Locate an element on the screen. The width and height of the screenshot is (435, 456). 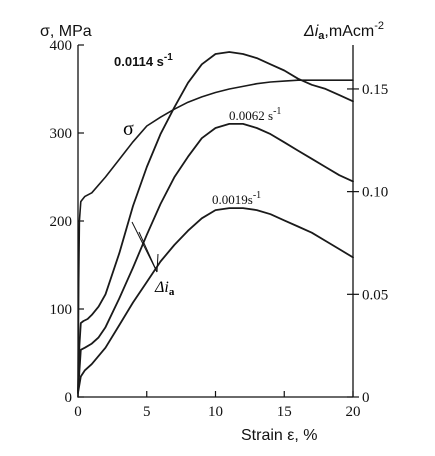
rate-label-0062: 0.0062 s-1 is located at coordinates (255, 114).